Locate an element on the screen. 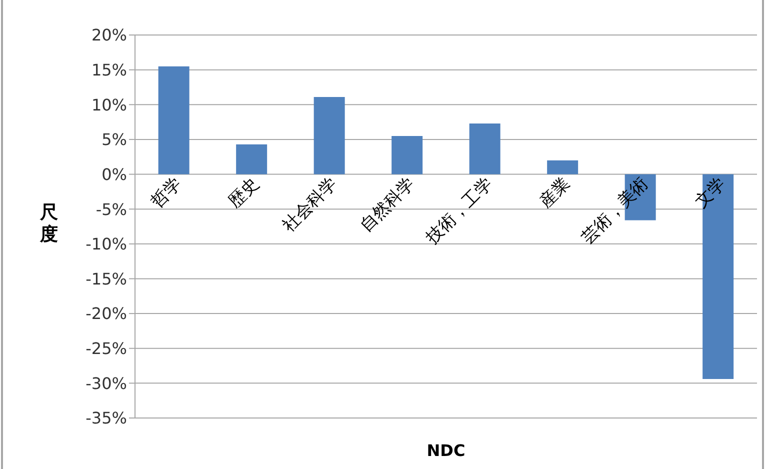 This screenshot has width=767, height=469. x-tick-label: 産業 is located at coordinates (555, 193).